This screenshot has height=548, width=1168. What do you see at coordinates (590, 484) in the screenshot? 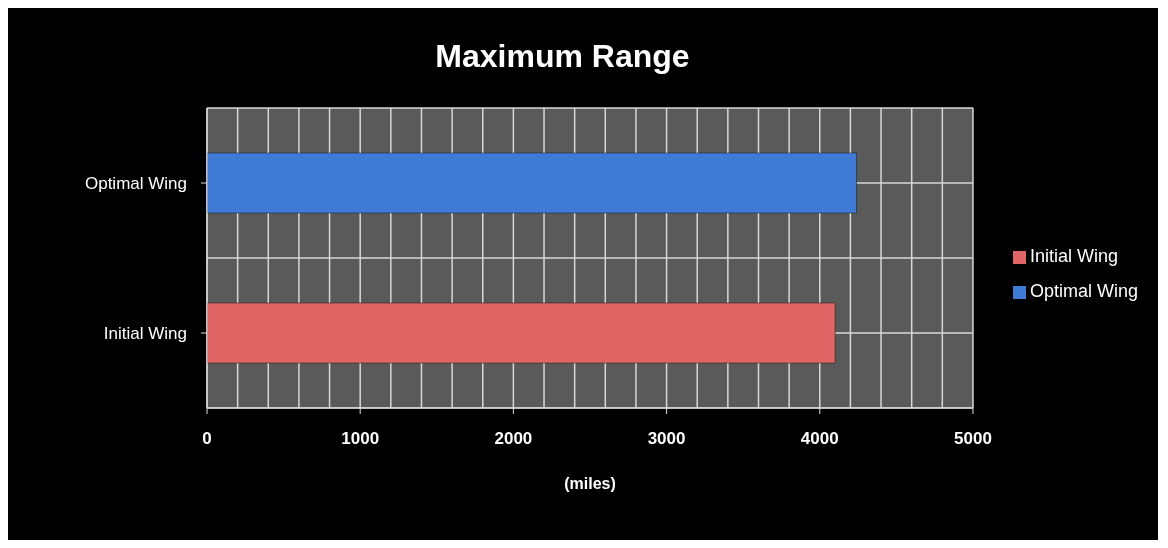
I see `x-axis-title: (miles)` at bounding box center [590, 484].